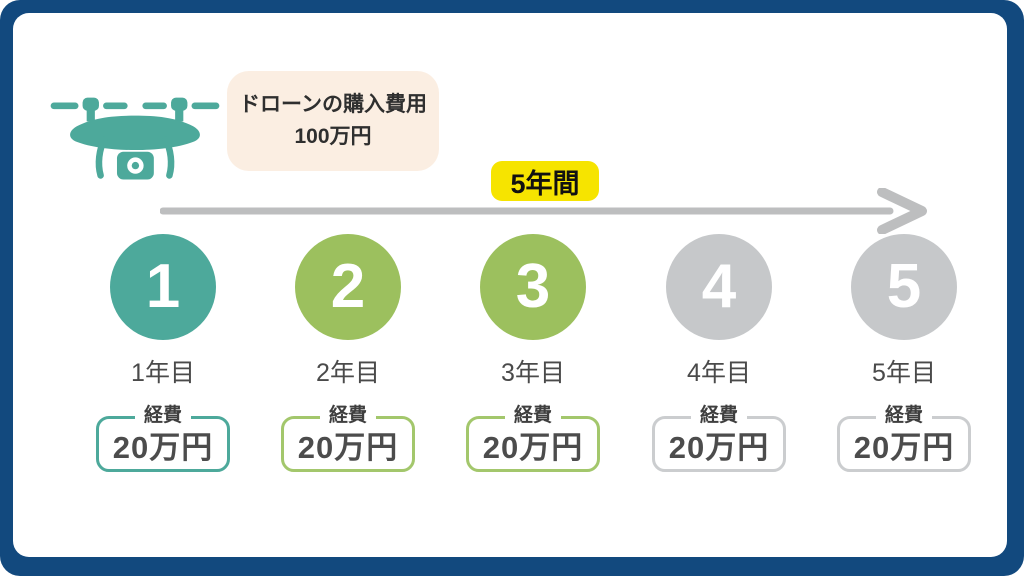  I want to click on year-column: 1 1年目 経費 20万円, so click(163, 353).